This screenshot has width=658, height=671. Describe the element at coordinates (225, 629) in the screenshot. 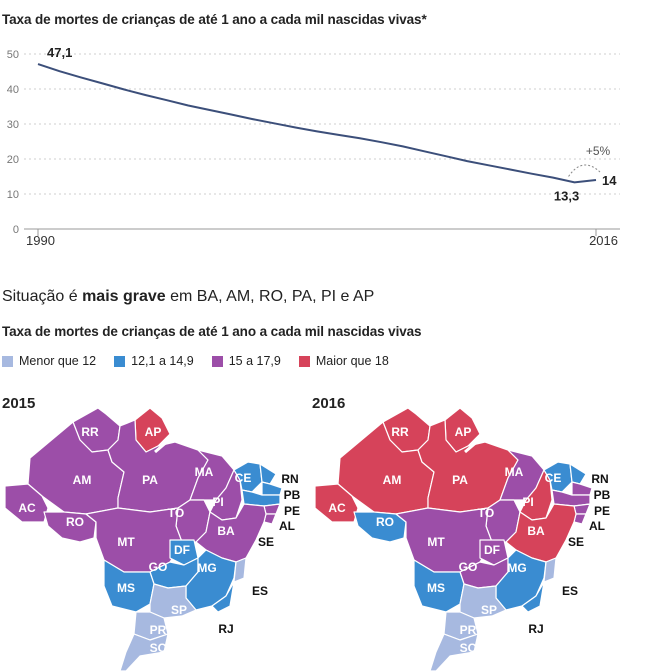

I see `state-label-rj: RJ` at that location.